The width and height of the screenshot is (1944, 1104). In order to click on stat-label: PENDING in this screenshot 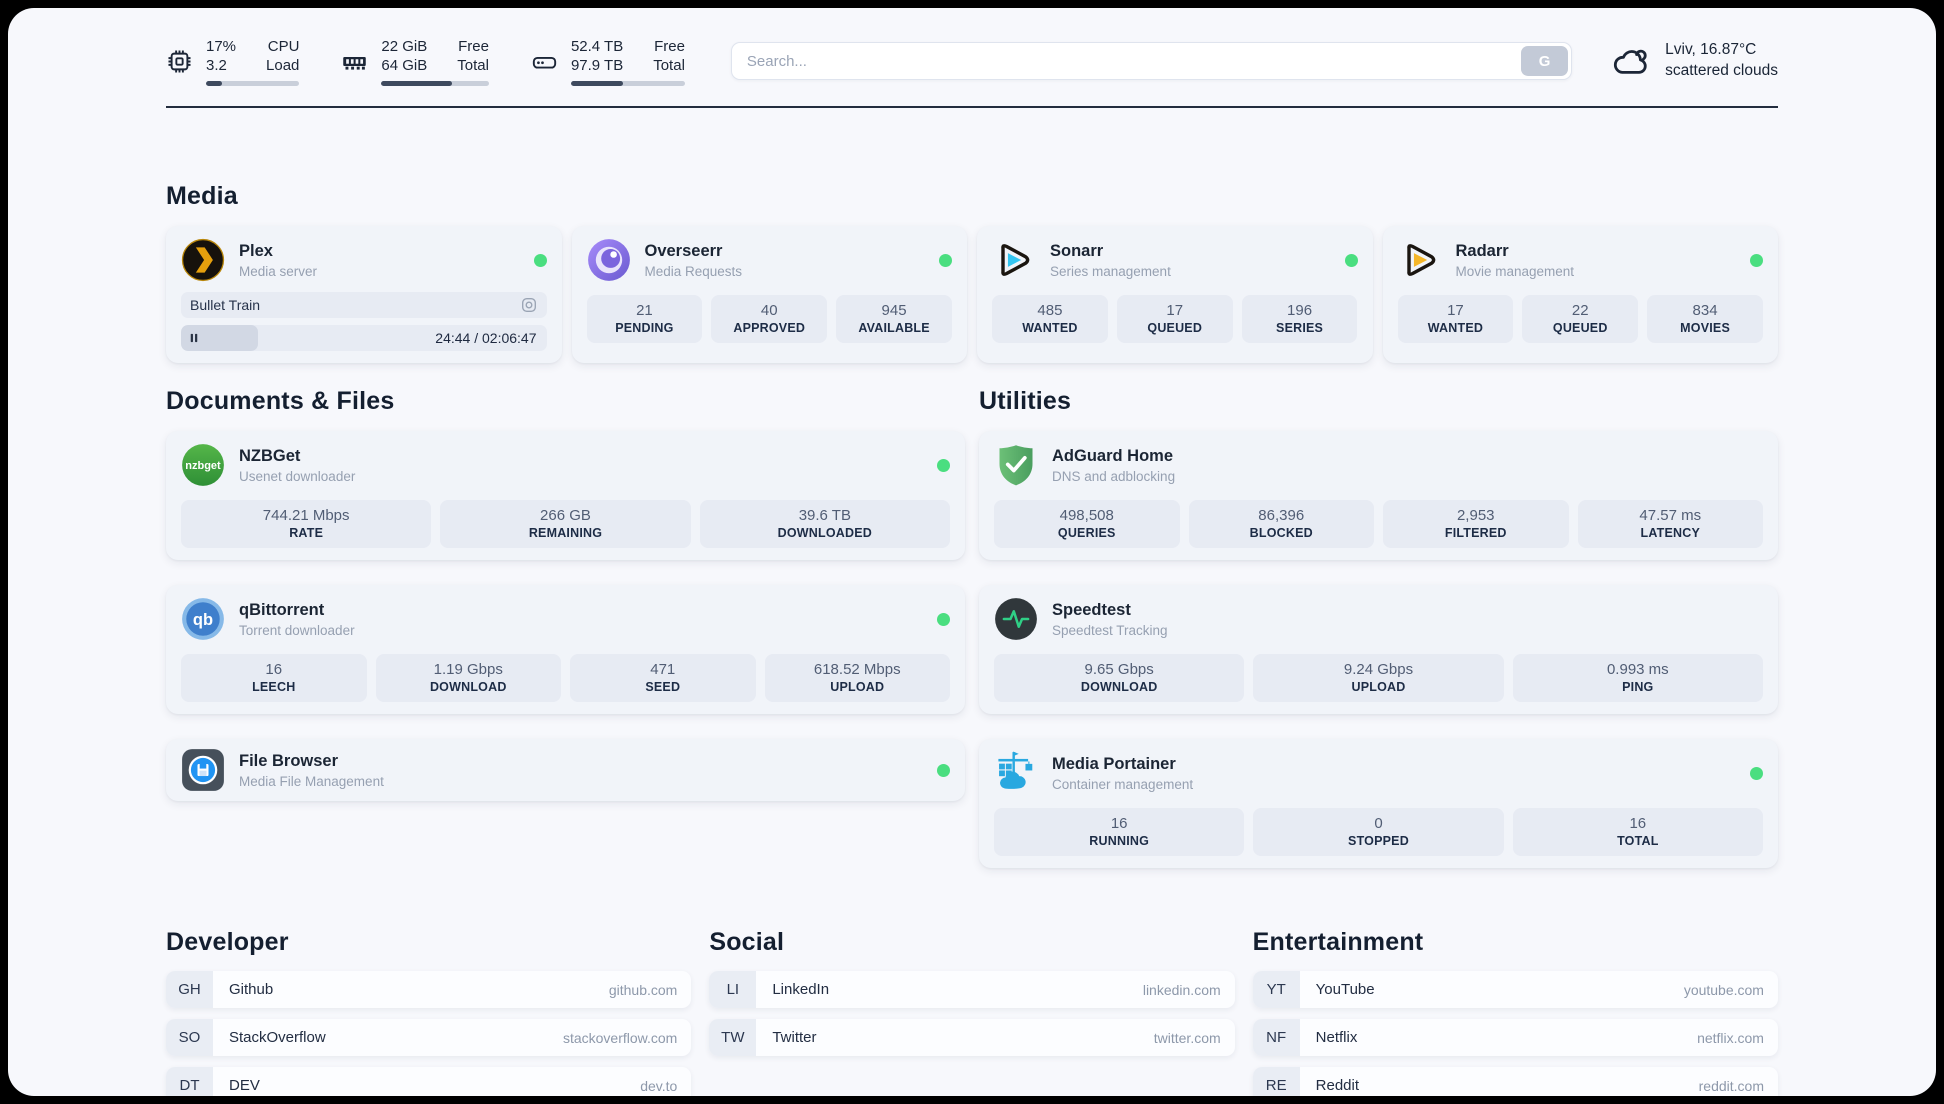, I will do `click(644, 328)`.